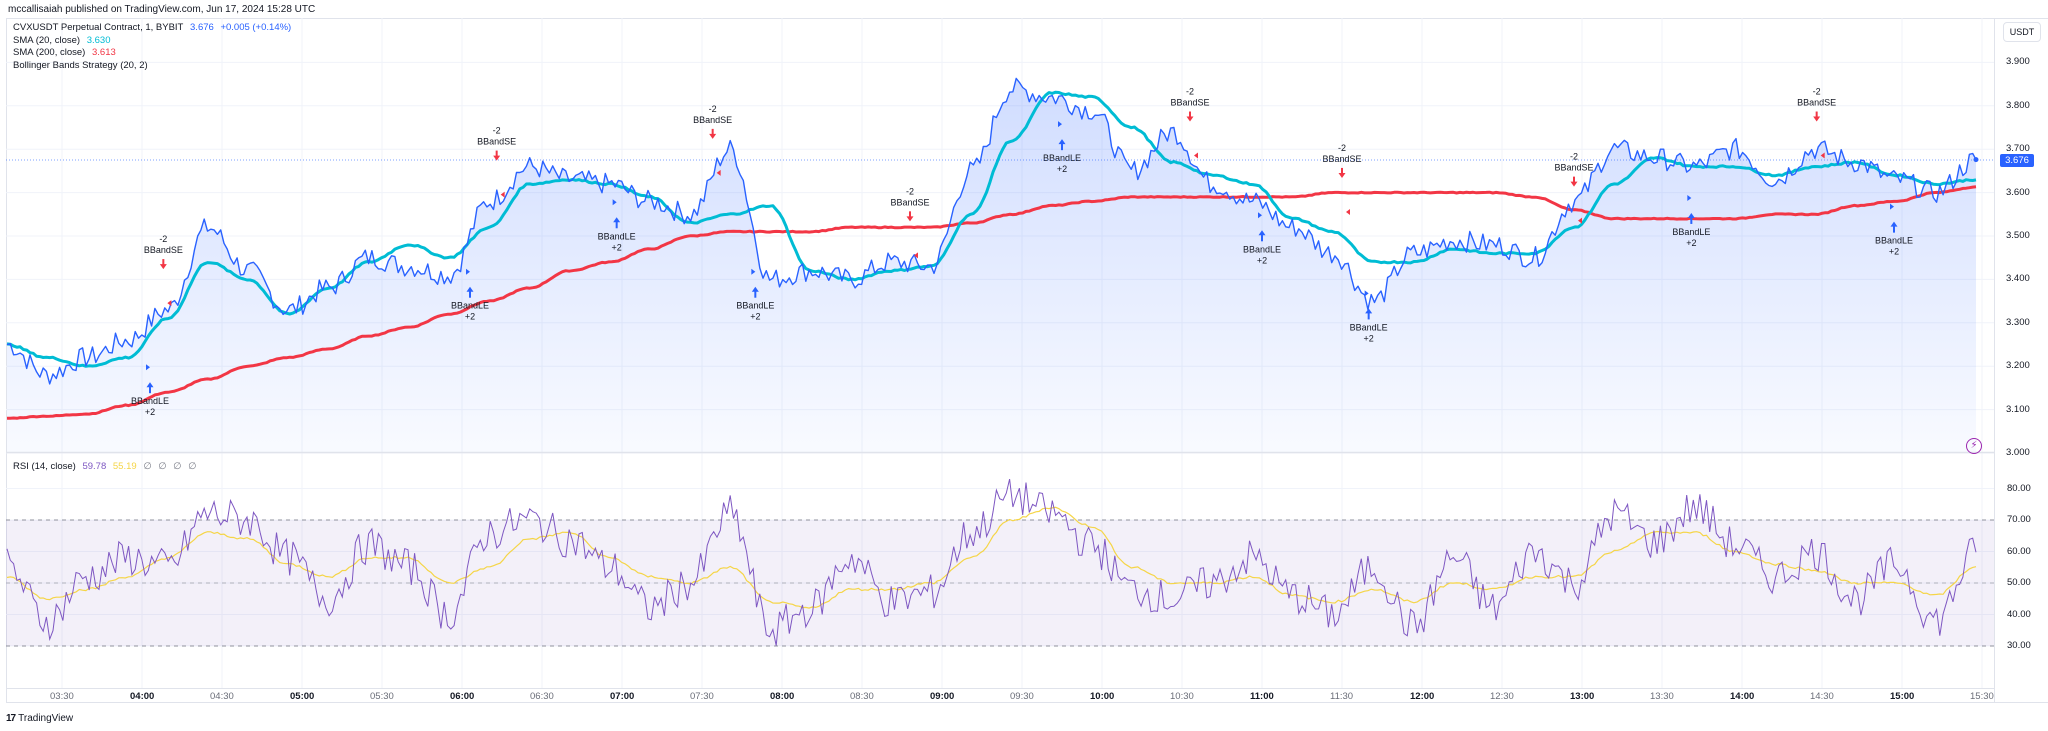  Describe the element at coordinates (1902, 696) in the screenshot. I see `time-tick-label: 15:00` at that location.